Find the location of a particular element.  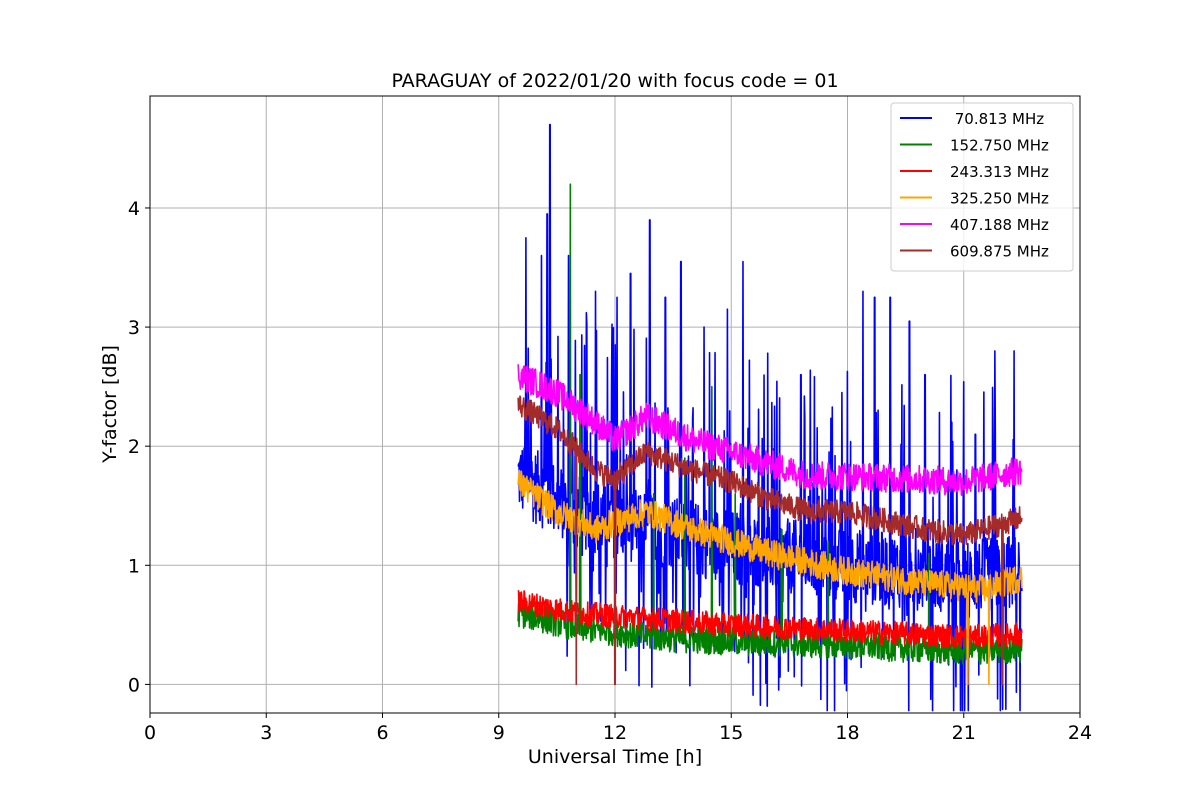

x-tick-label: 15 is located at coordinates (731, 733).